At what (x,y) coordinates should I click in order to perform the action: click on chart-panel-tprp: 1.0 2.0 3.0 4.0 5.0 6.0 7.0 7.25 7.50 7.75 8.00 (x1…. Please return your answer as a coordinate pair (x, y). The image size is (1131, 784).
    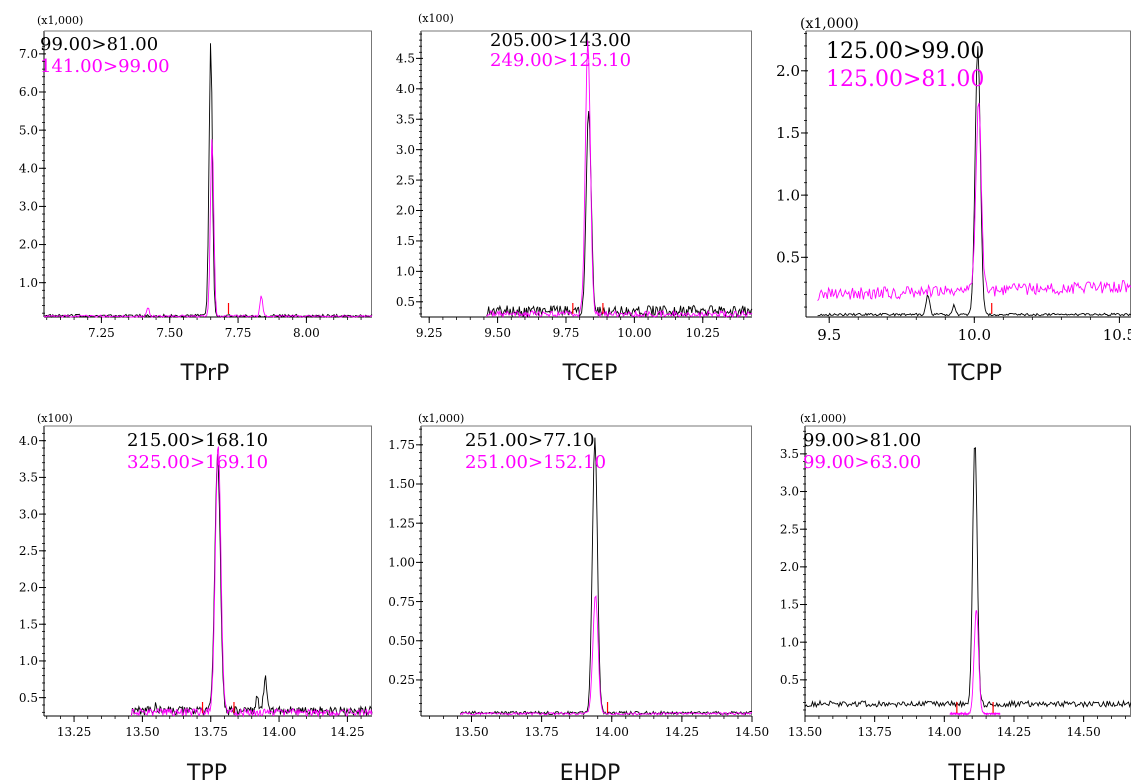
    Looking at the image, I should click on (196, 200).